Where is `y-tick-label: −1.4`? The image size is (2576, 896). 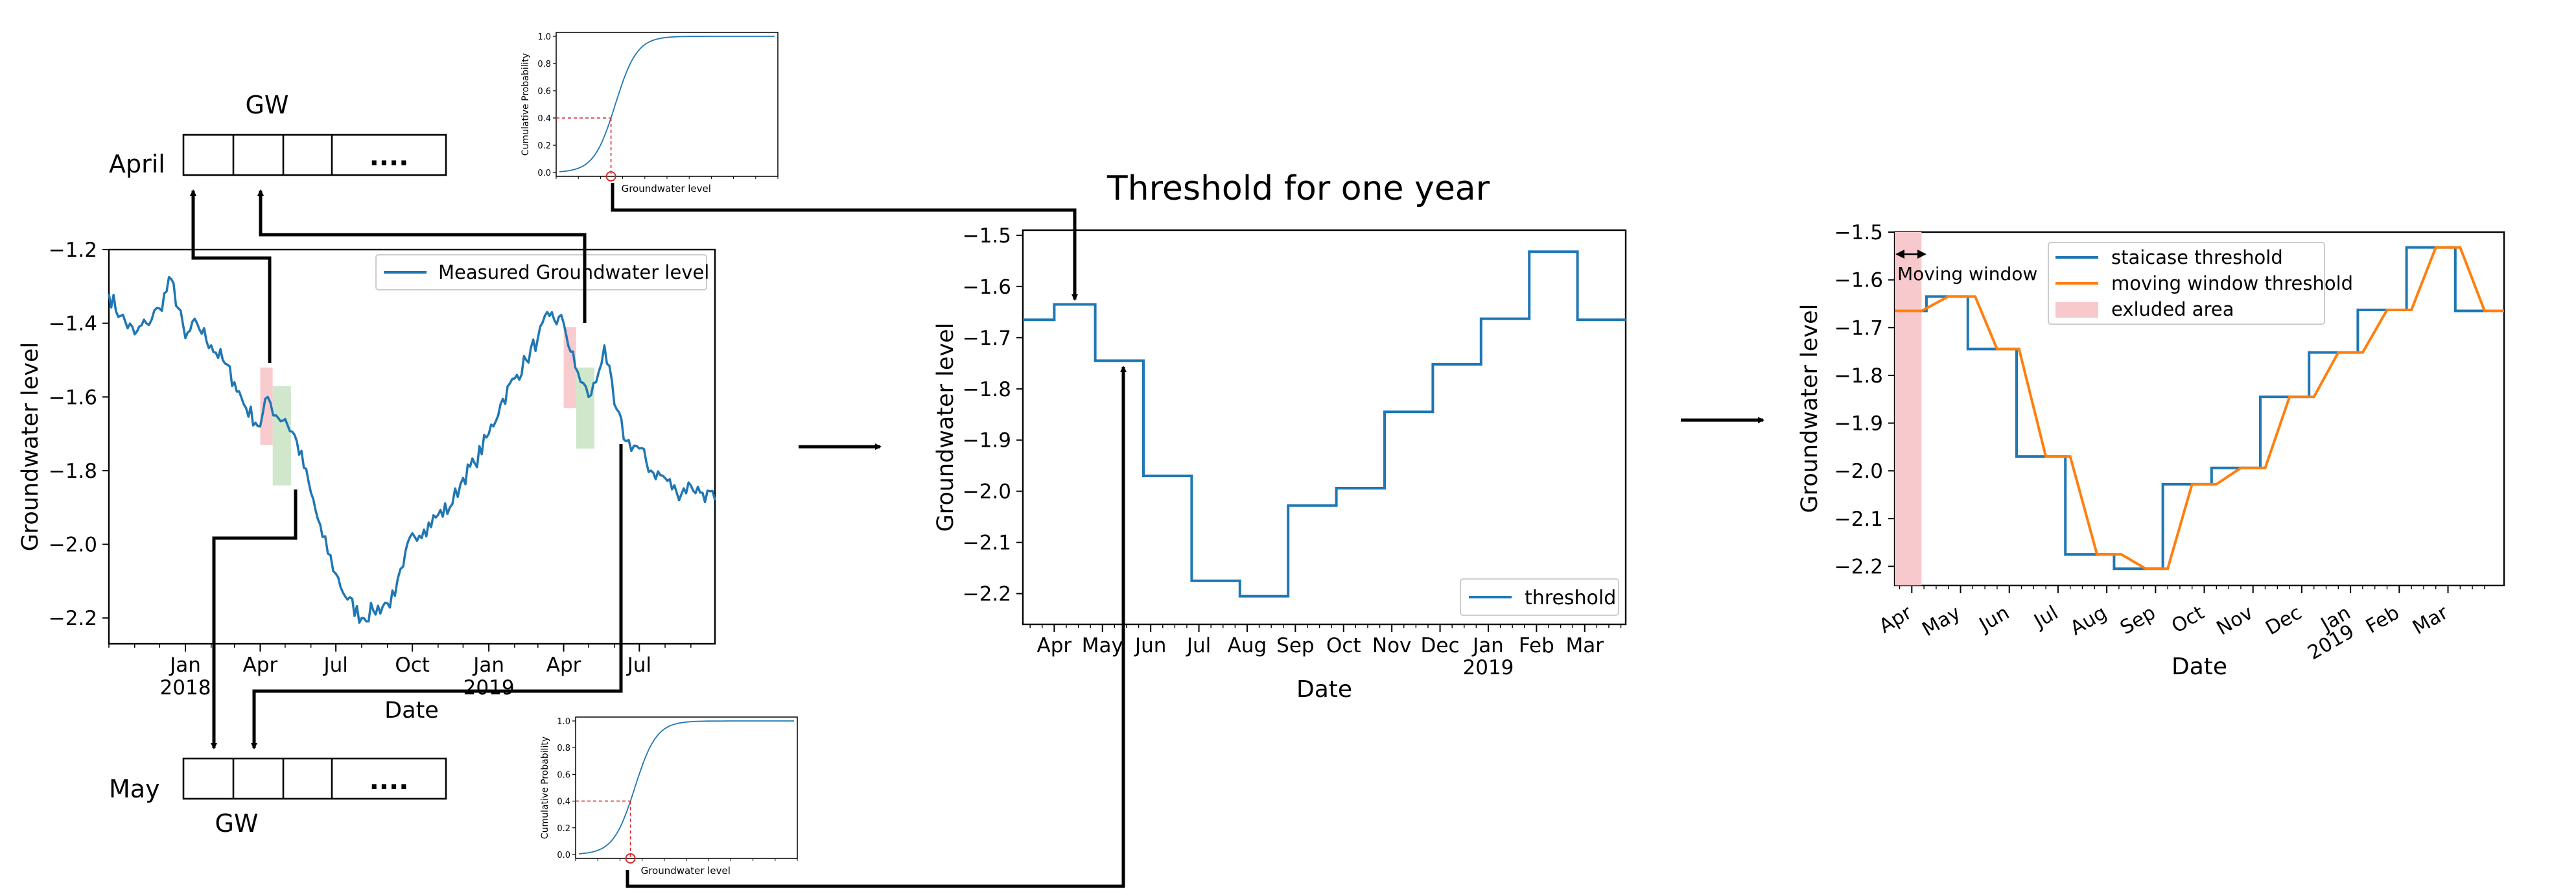
y-tick-label: −1.4 is located at coordinates (73, 324).